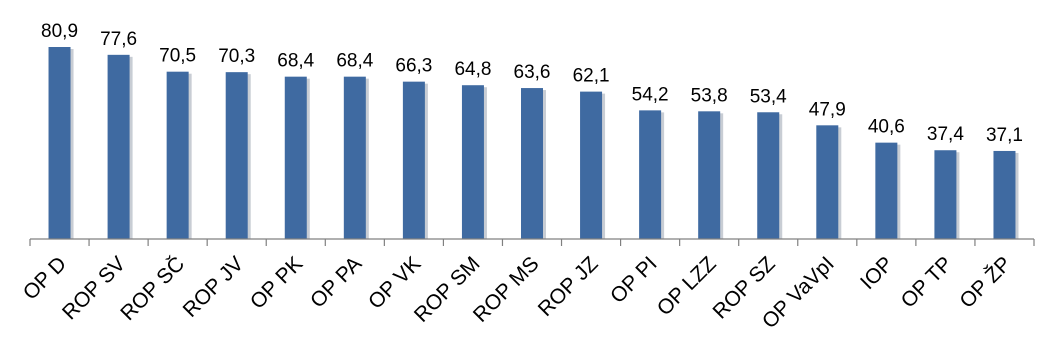 The height and width of the screenshot is (358, 1043). I want to click on x-tick-label: ROP JZ, so click(568, 286).